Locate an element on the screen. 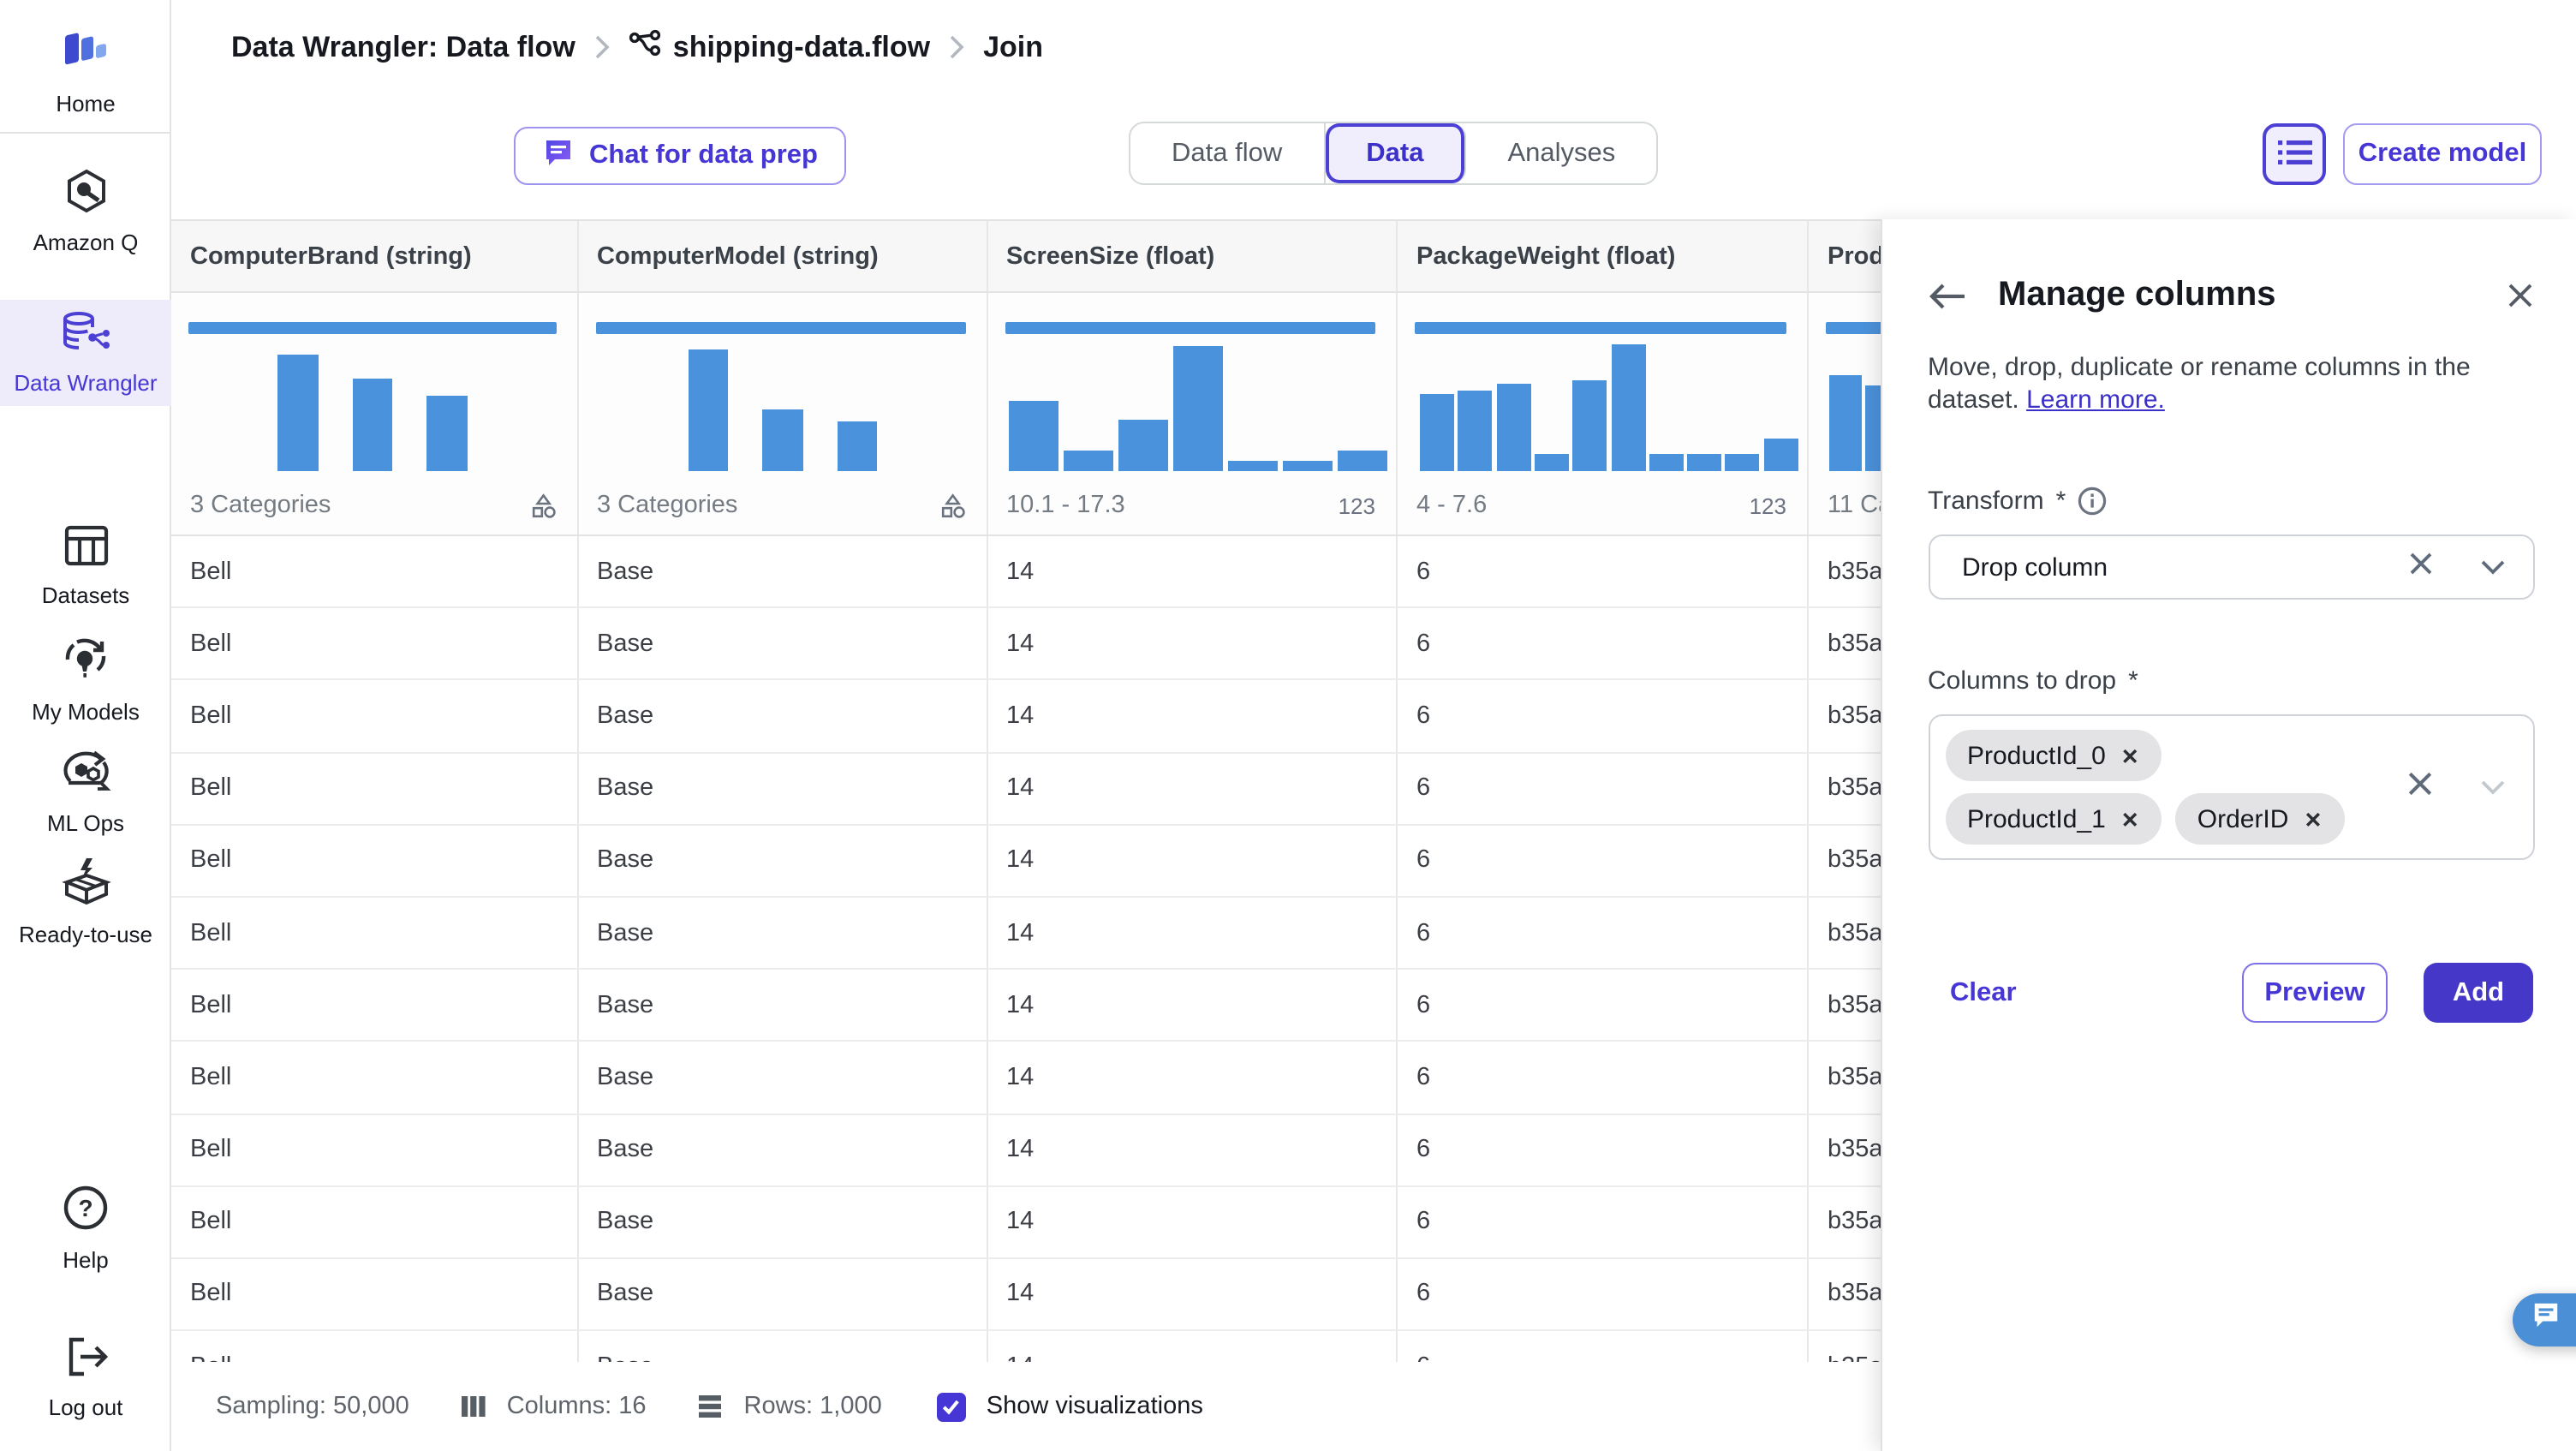 This screenshot has width=2576, height=1451. column-header-packageweight: PackageWeight (float) is located at coordinates (1603, 256).